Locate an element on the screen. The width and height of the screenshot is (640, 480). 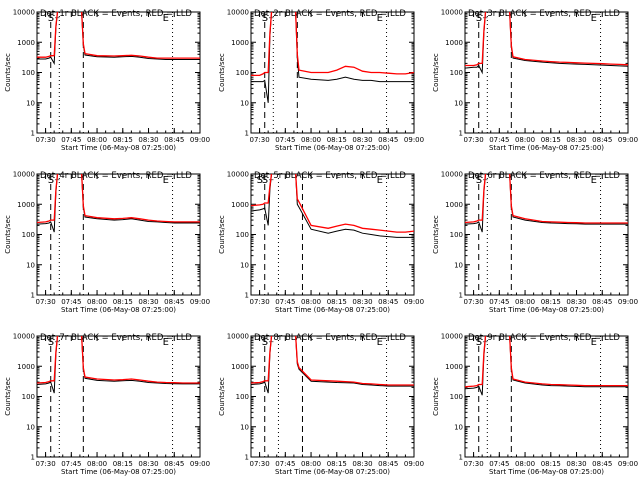
chart-title: Det_3r BLACK = Events, RED = LLD is located at coordinates (544, 14).